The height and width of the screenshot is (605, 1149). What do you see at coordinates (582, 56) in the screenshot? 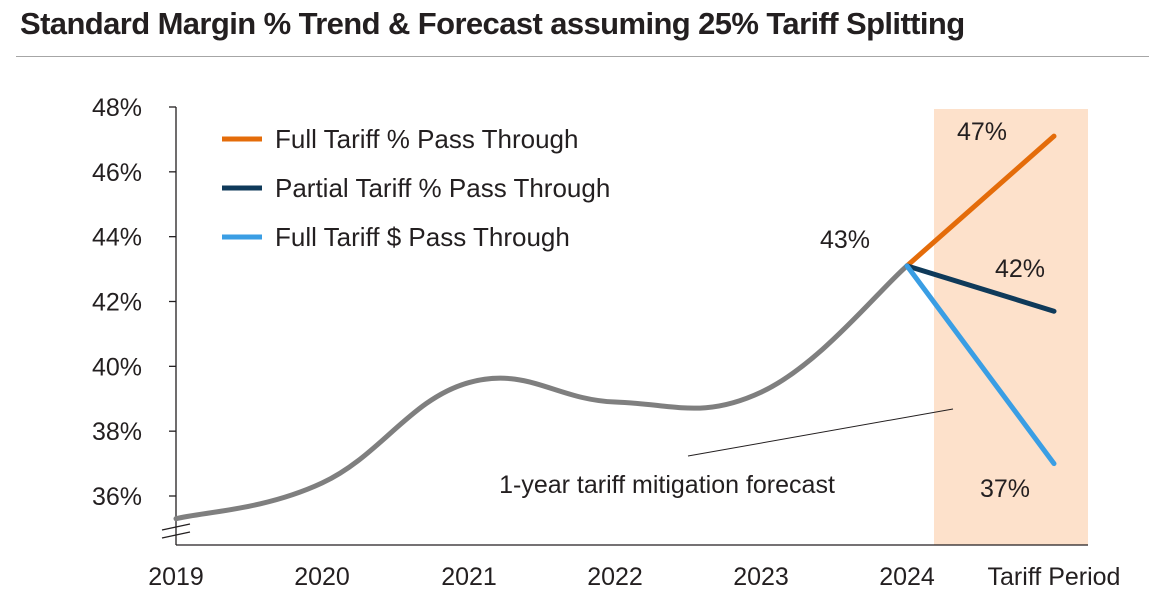
I see `title-divider` at bounding box center [582, 56].